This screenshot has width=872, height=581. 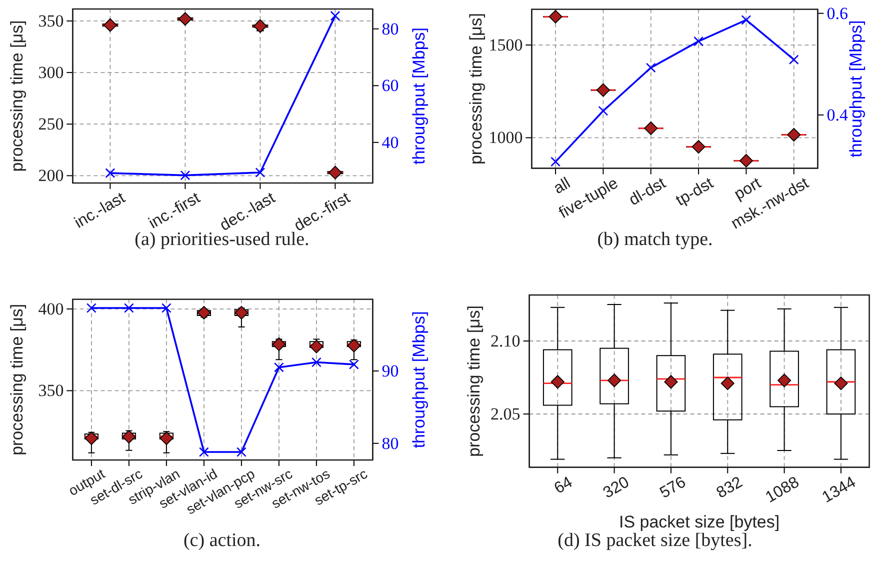 I want to click on y-tick-label: 2.10, so click(x=505, y=340).